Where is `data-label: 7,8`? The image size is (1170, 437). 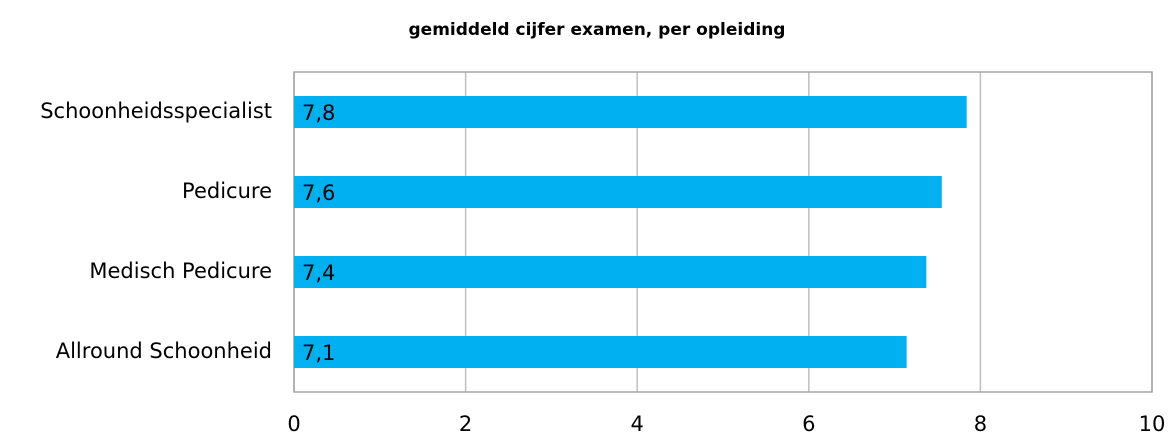
data-label: 7,8 is located at coordinates (318, 113).